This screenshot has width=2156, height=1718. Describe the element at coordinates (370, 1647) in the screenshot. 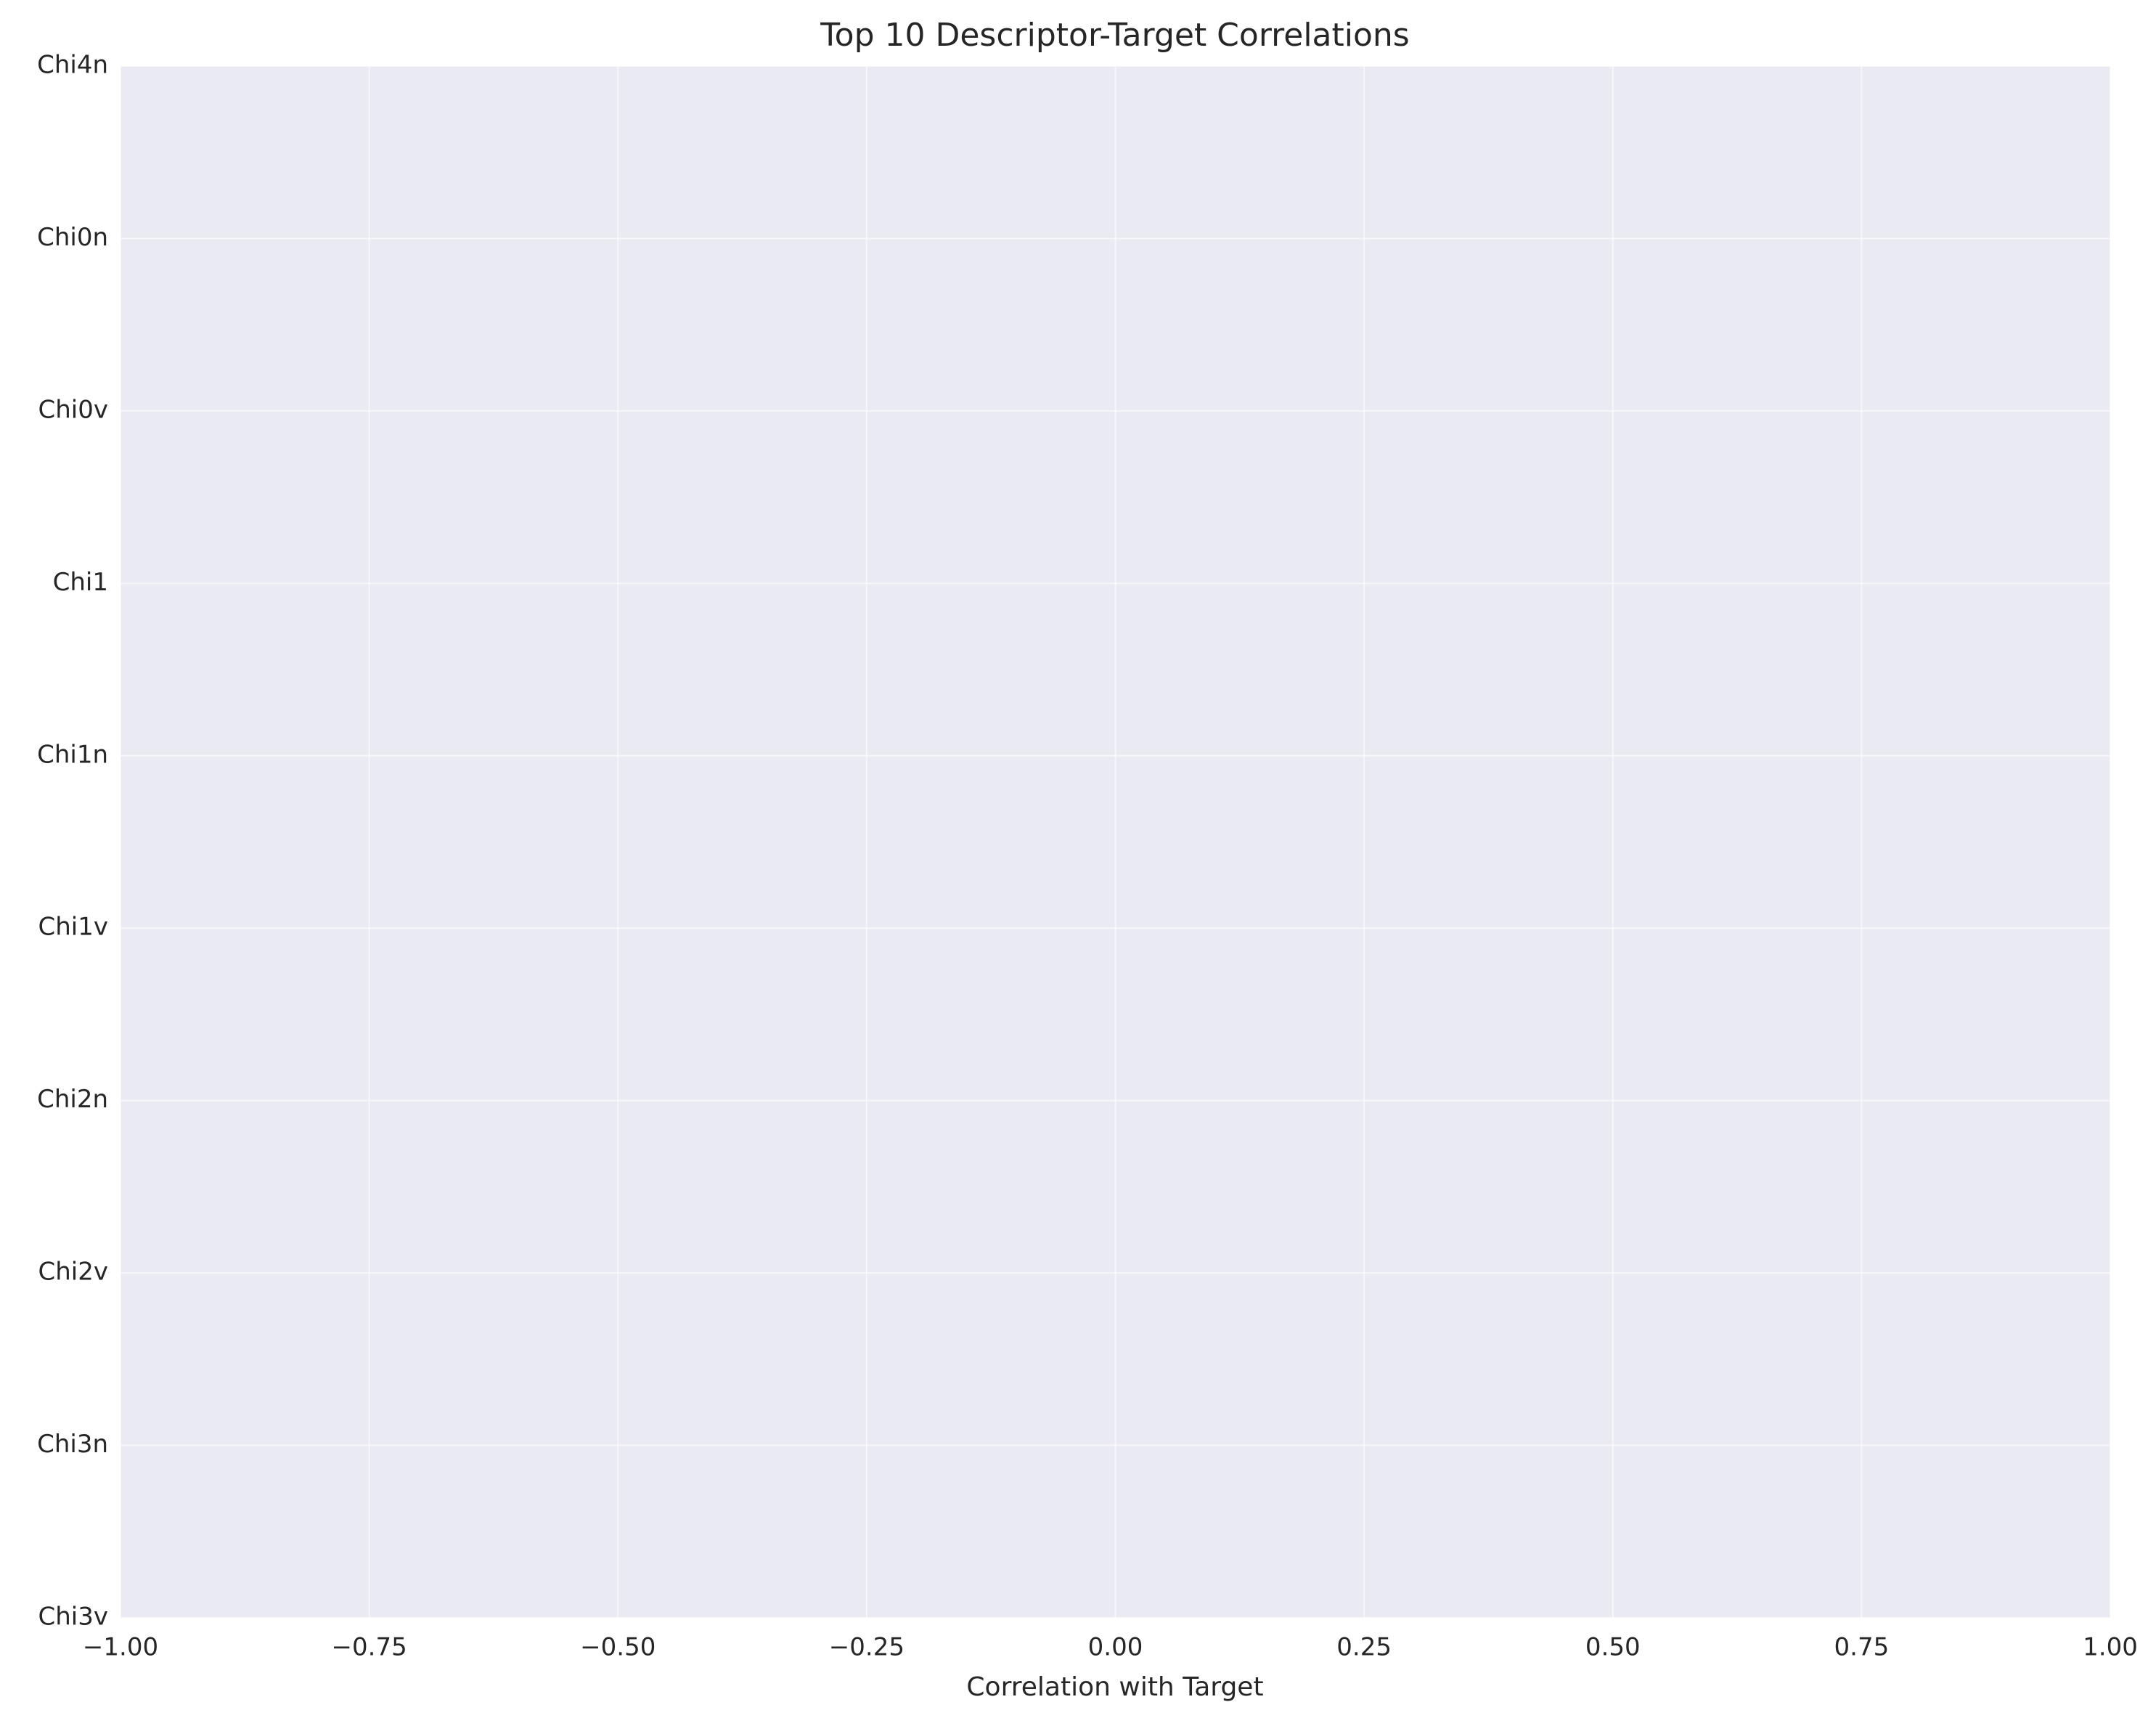

I see `x-tick-label: −0.75` at that location.